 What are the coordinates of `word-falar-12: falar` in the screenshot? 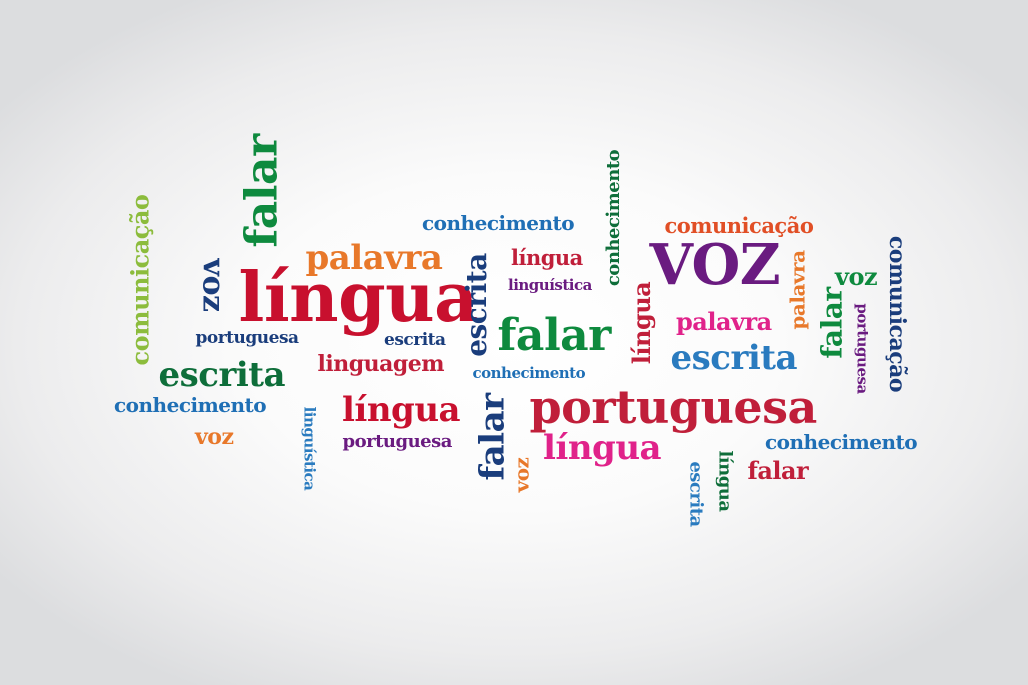 It's located at (554, 335).